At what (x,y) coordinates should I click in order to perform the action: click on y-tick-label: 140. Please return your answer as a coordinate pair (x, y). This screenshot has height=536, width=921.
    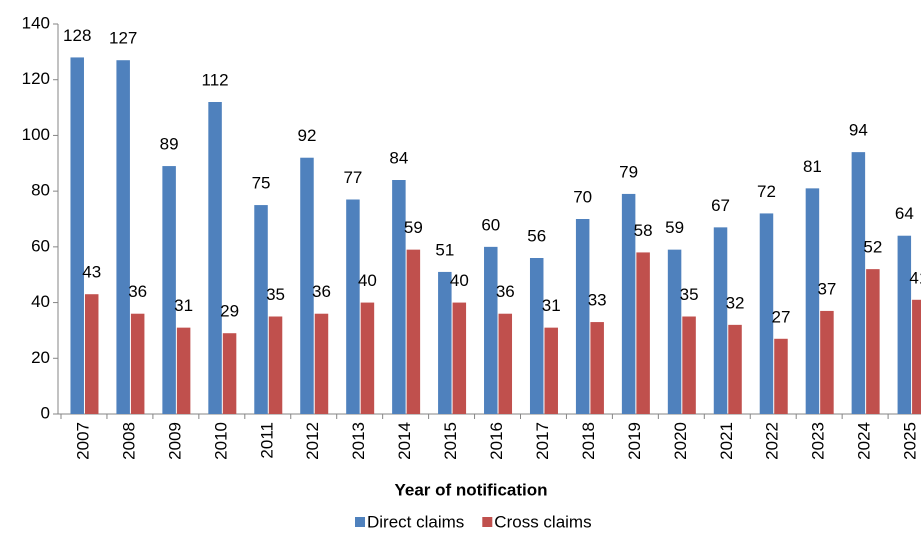
    Looking at the image, I should click on (36, 22).